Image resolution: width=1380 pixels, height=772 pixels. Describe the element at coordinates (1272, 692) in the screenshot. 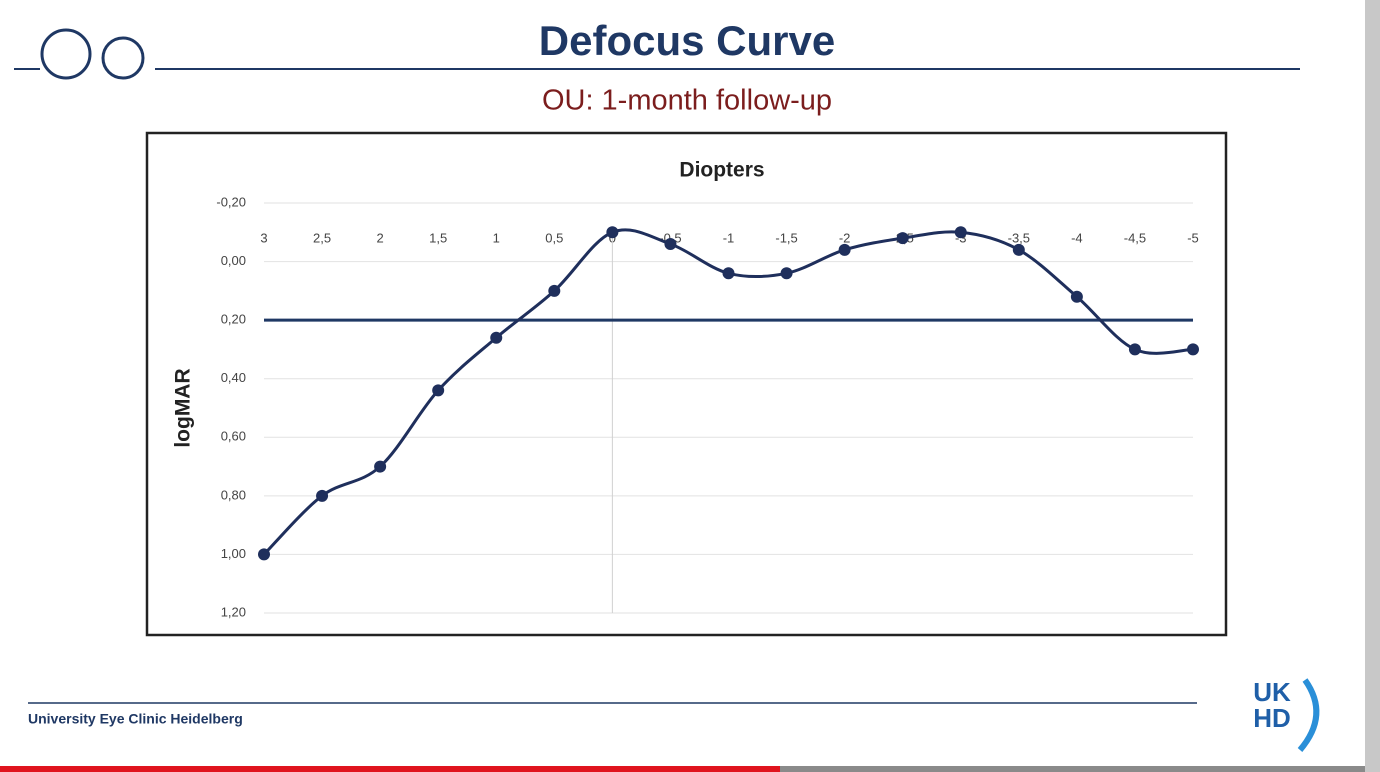

I see `logo-text: UK` at that location.